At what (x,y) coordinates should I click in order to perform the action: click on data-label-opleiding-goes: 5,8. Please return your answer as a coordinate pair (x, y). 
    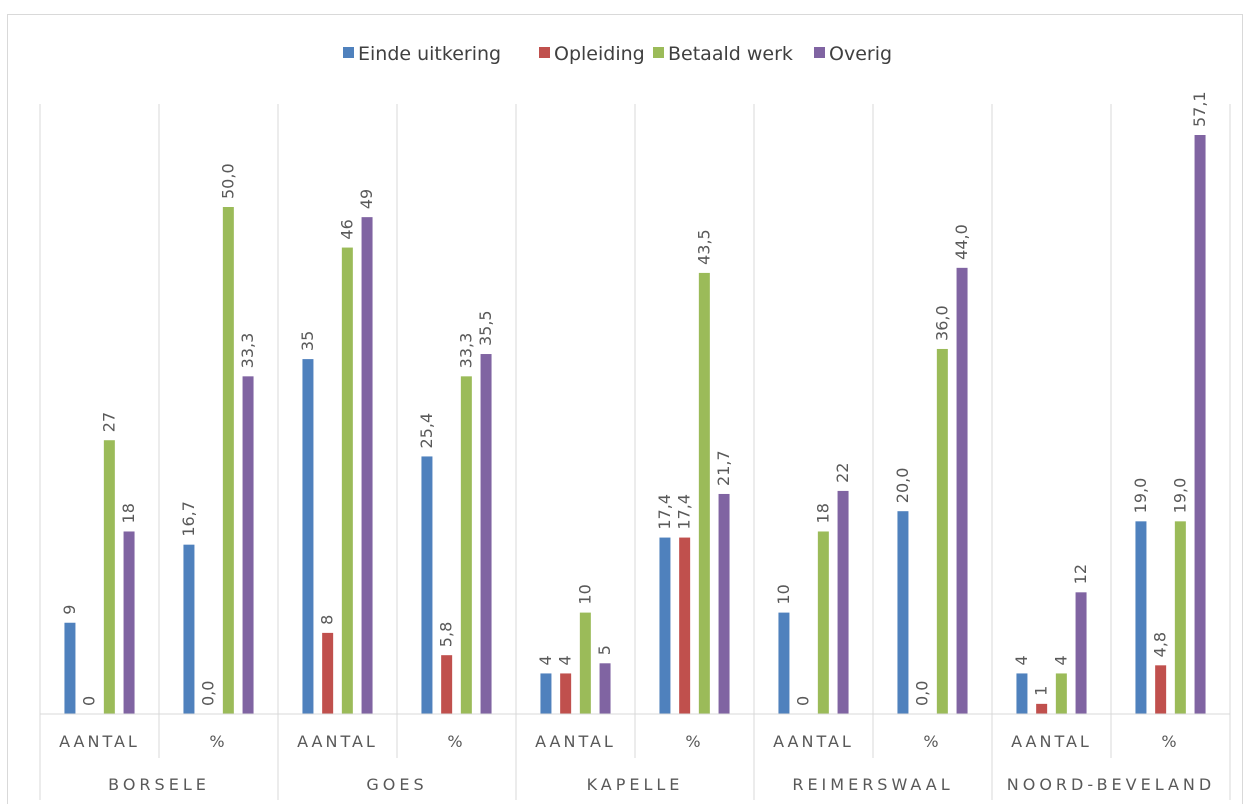
    Looking at the image, I should click on (446, 634).